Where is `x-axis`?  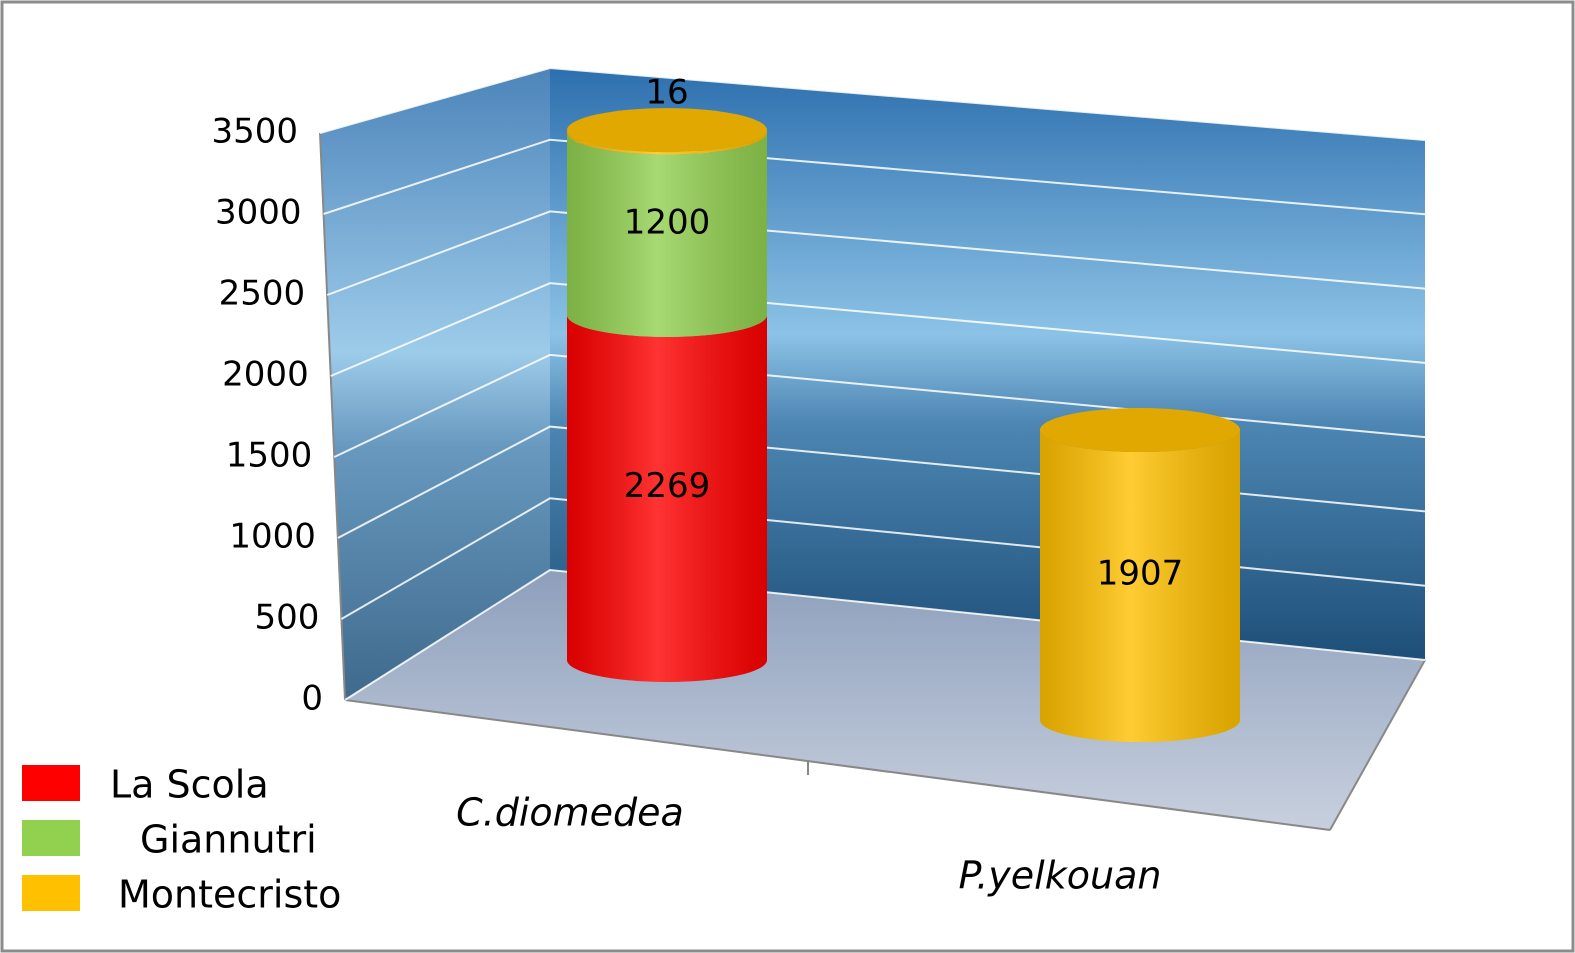
x-axis is located at coordinates (837, 765).